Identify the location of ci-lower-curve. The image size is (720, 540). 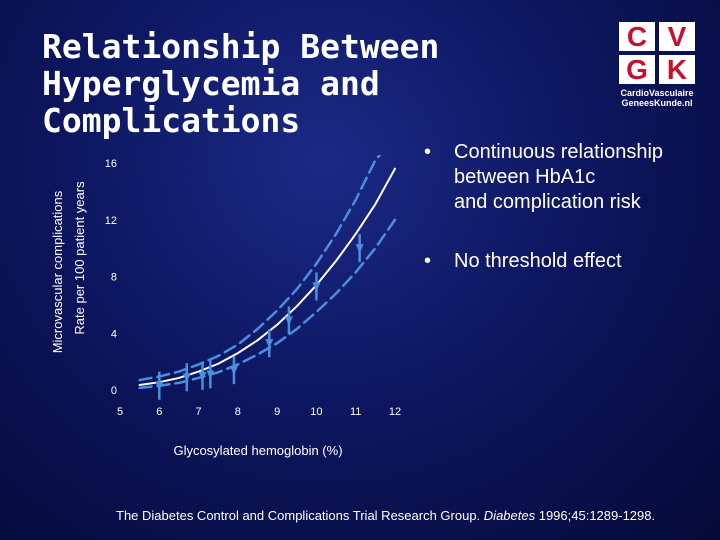
(267, 304).